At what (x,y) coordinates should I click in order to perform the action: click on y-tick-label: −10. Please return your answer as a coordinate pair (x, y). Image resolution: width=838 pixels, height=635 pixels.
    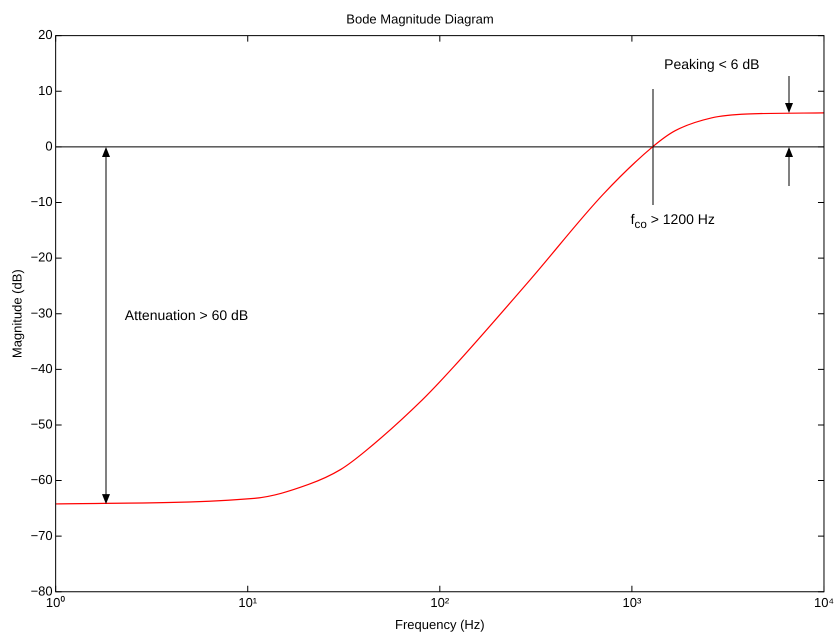
    Looking at the image, I should click on (41, 202).